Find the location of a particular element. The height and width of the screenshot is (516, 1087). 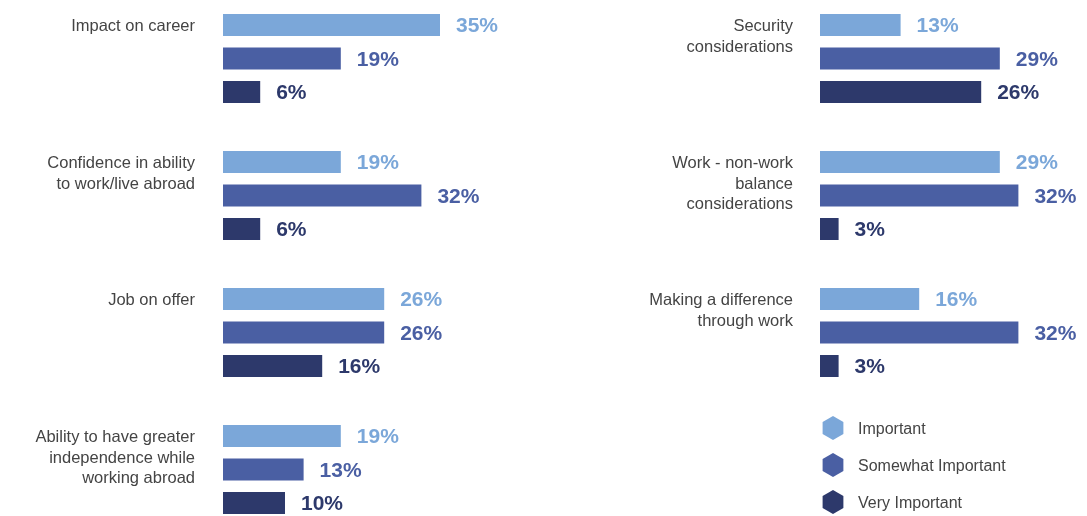

legend-label: Somewhat Important is located at coordinates (932, 465).